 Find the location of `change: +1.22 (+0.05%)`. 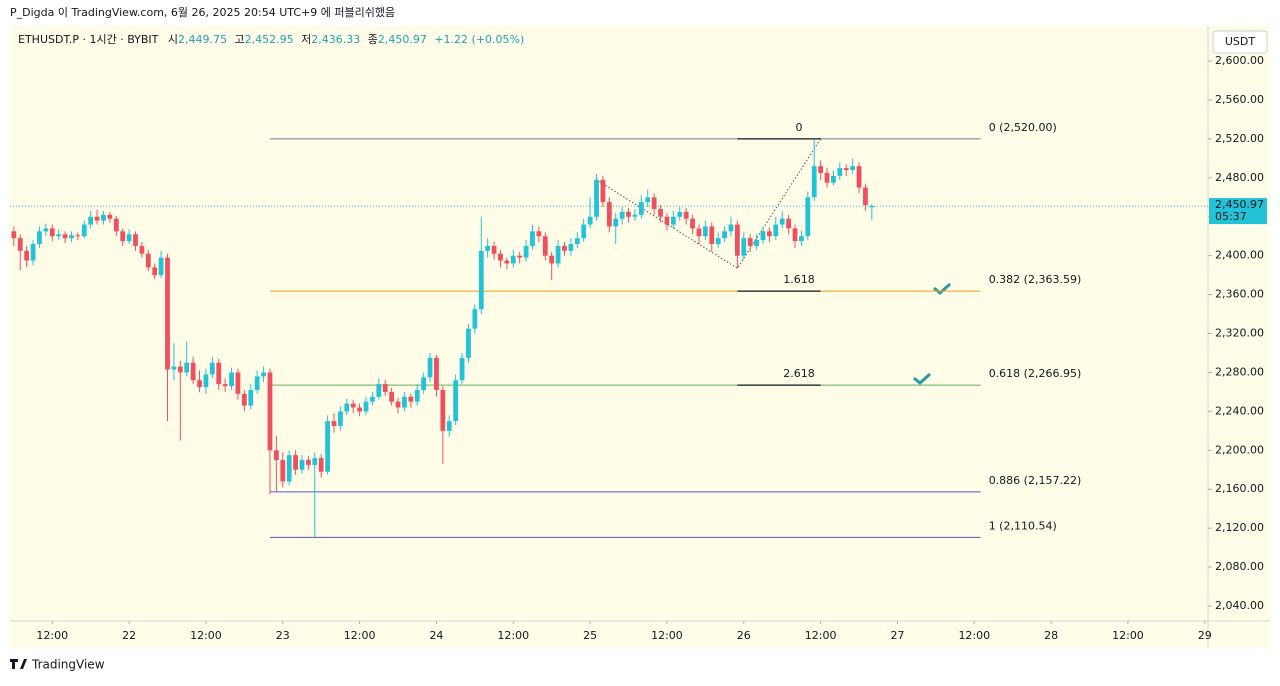

change: +1.22 (+0.05%) is located at coordinates (479, 39).